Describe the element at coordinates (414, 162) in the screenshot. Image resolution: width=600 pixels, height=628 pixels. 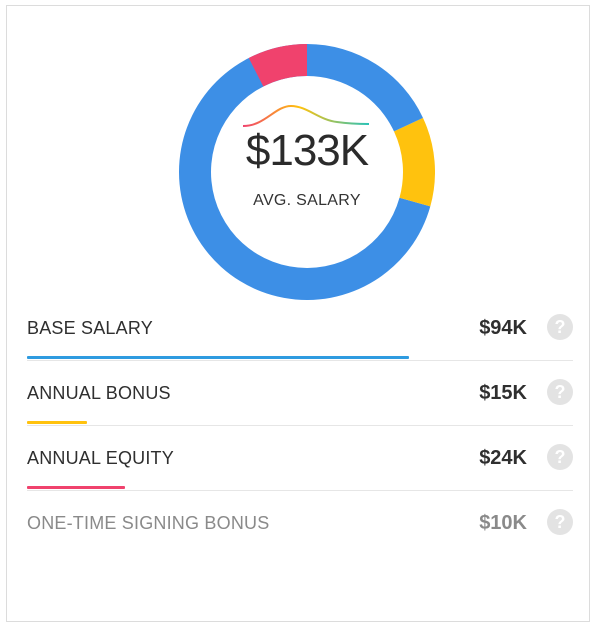
I see `donut-slice-annual-bonus` at that location.